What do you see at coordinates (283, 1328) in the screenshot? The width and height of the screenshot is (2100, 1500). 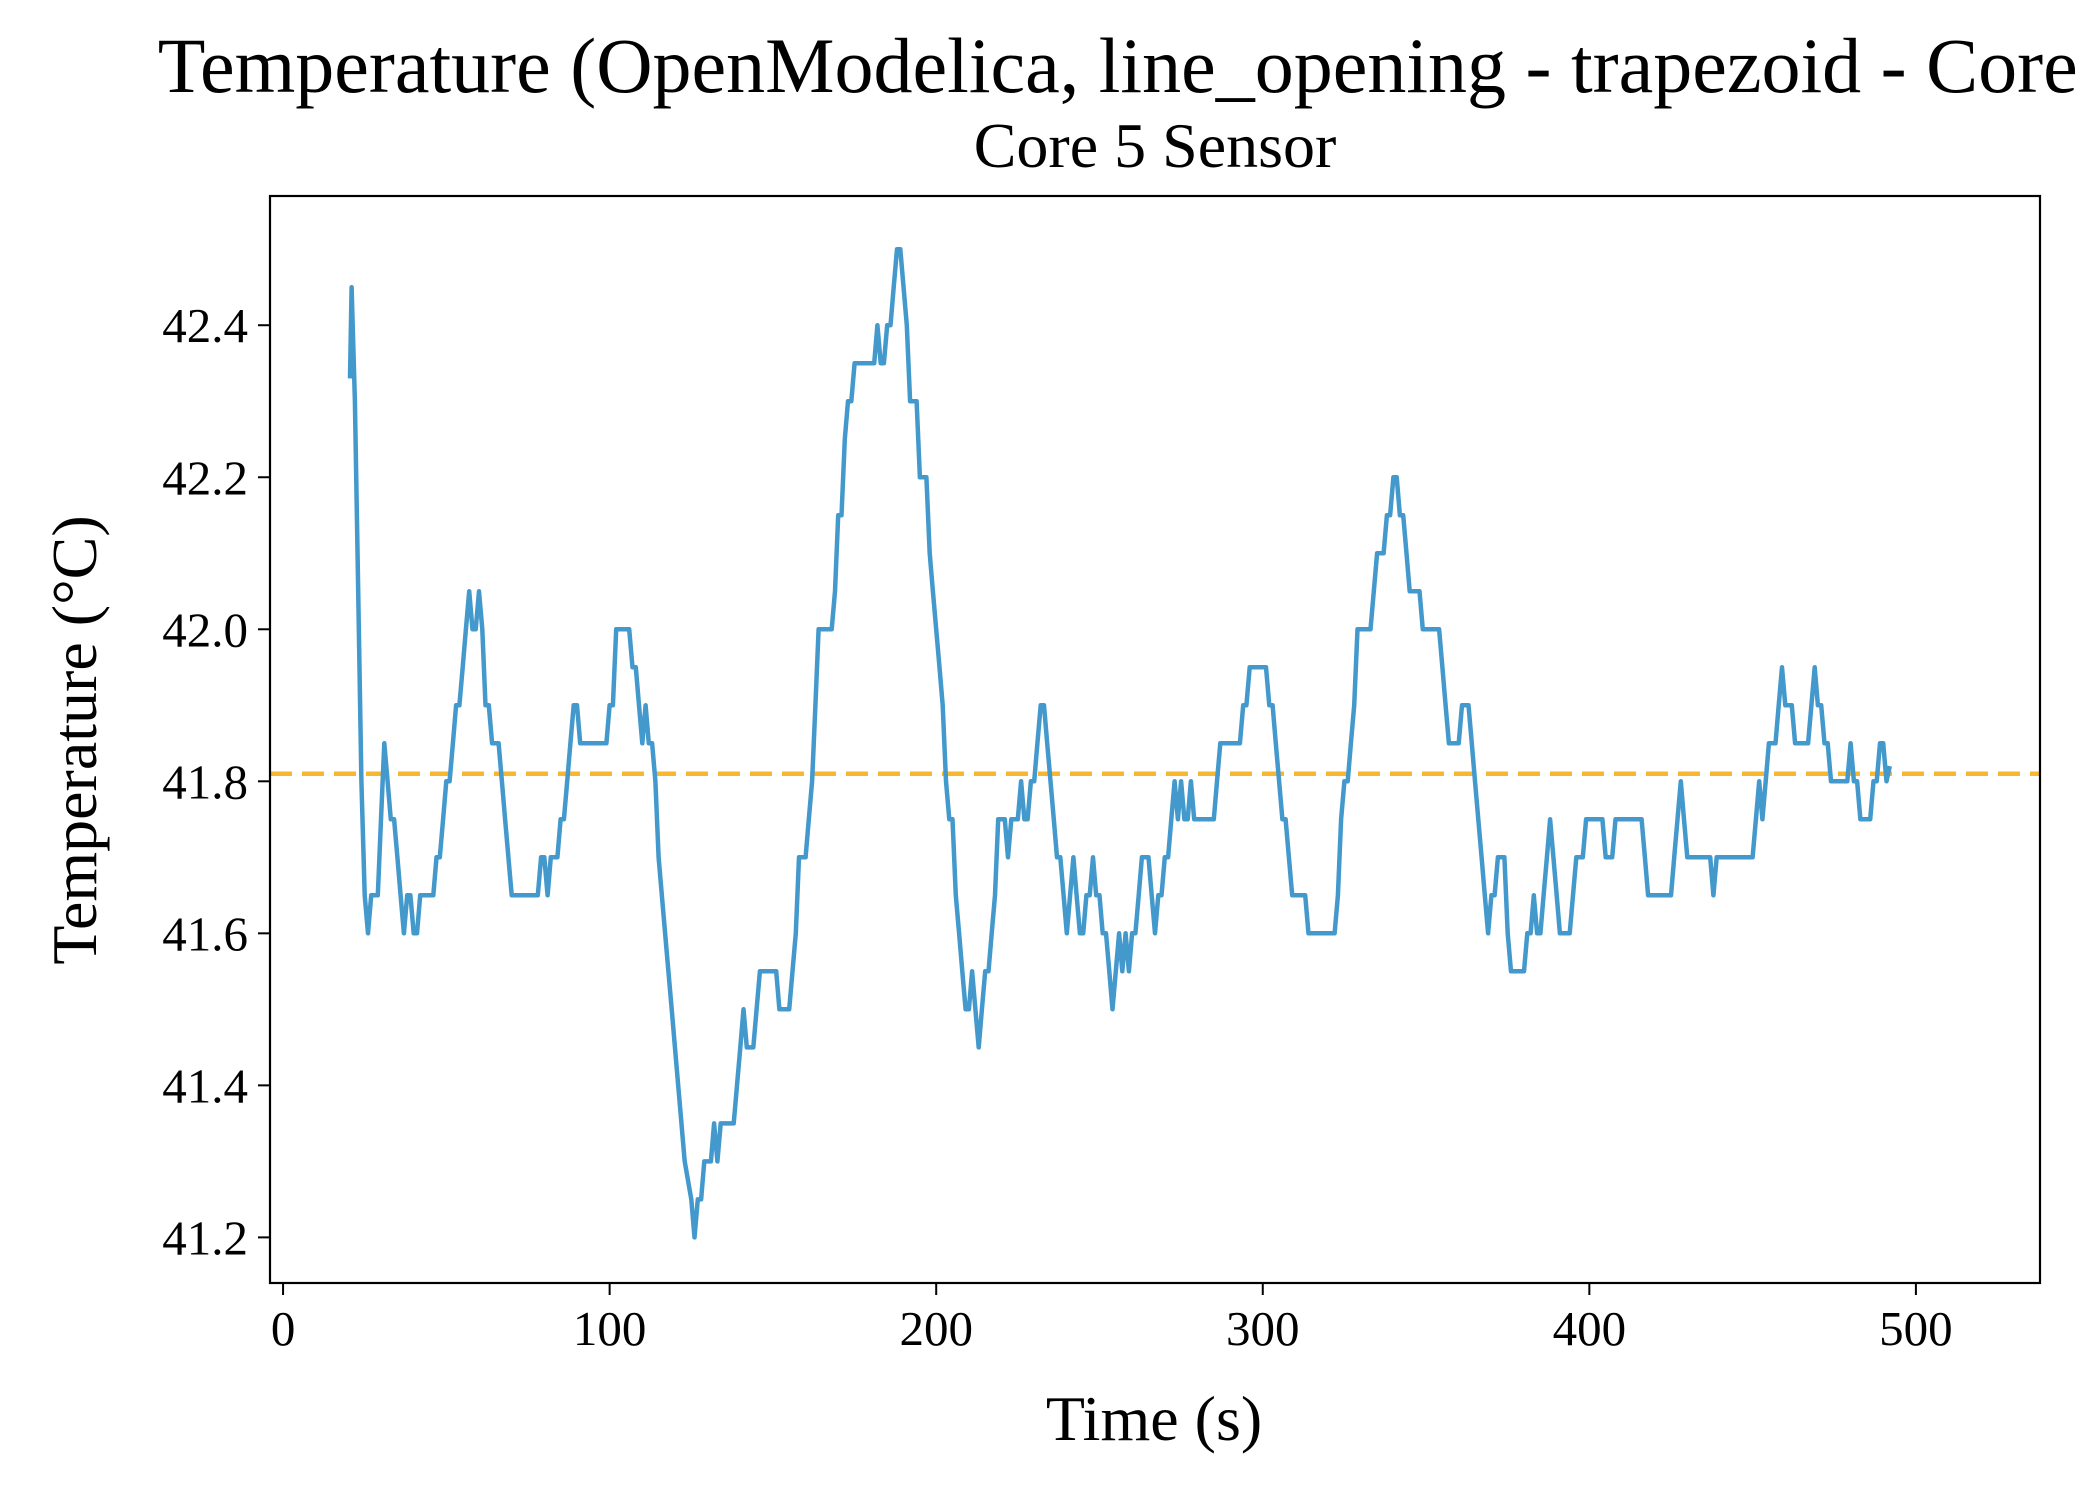 I see `x-tick-label: 0` at bounding box center [283, 1328].